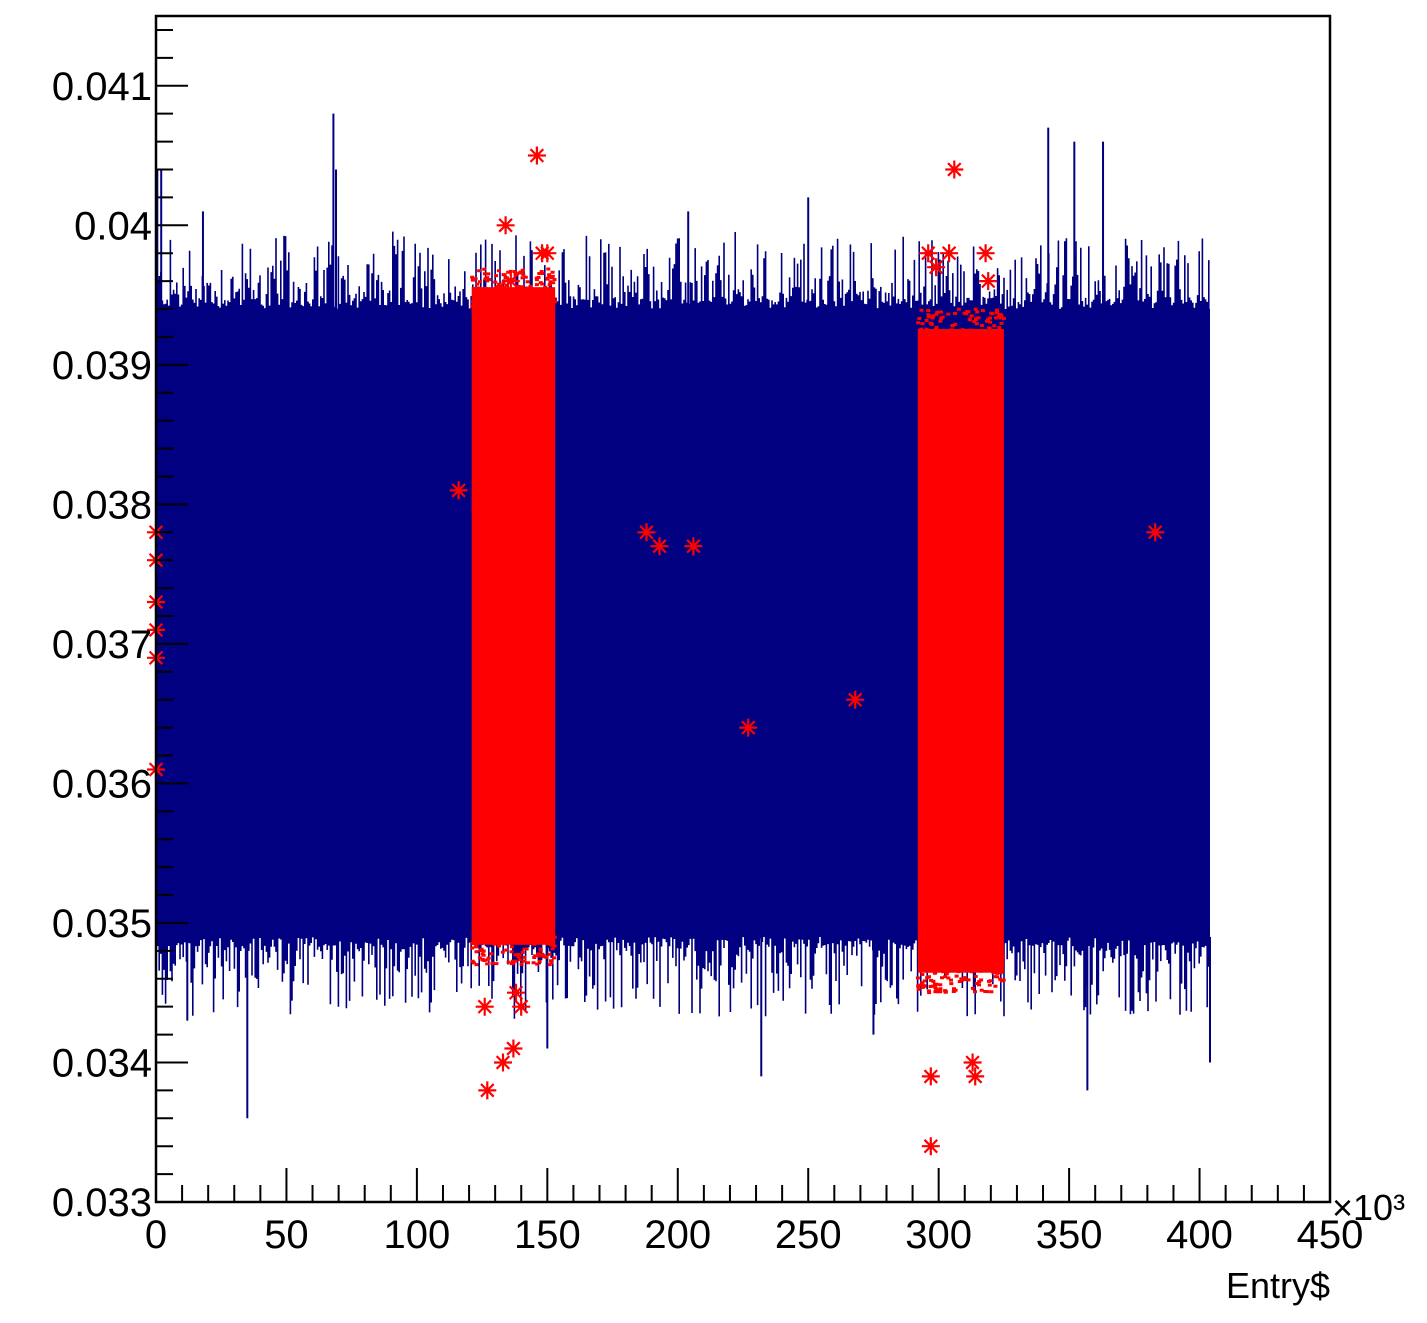 This screenshot has width=1427, height=1323. I want to click on x-axis-multiplier: ×10³, so click(1368, 1207).